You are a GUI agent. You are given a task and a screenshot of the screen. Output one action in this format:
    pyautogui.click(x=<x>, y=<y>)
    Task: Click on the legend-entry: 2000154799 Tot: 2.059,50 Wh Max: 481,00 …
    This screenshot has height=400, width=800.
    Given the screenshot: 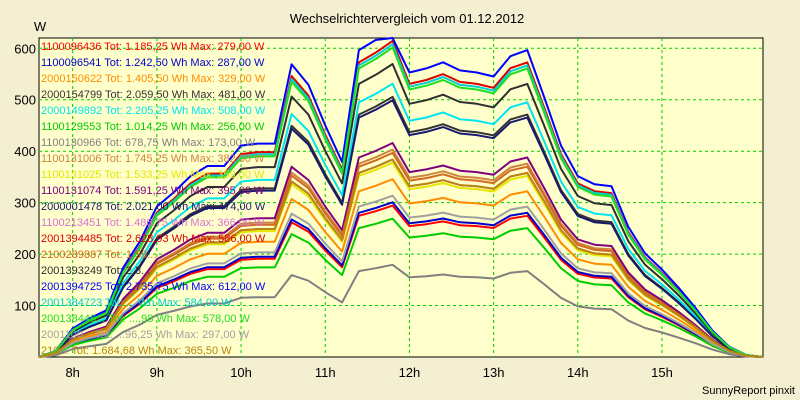 What is the action you would take?
    pyautogui.click(x=153, y=95)
    